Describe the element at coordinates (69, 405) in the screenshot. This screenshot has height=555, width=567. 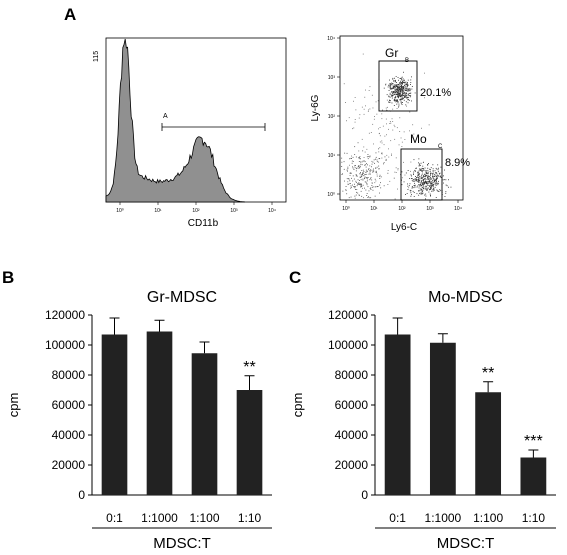
I see `y-tick-label: 60000` at that location.